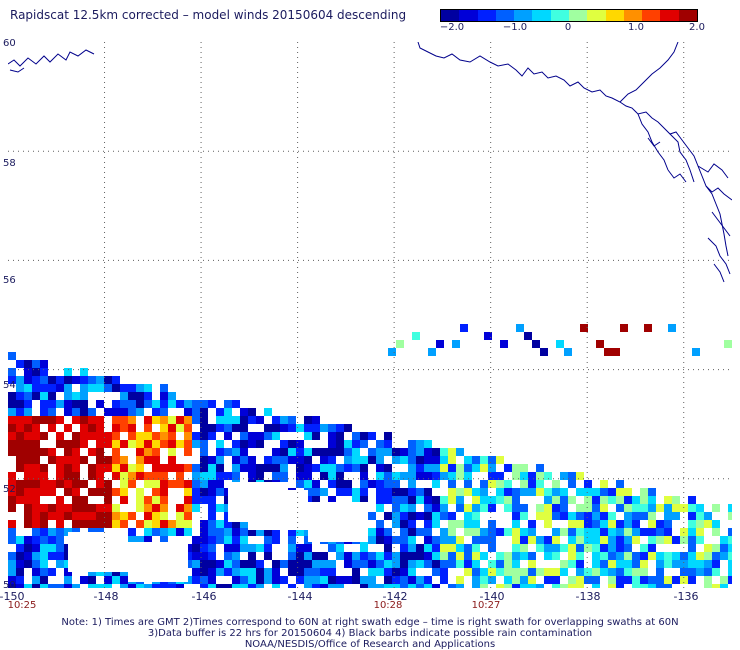 This screenshot has height=650, width=740. What do you see at coordinates (106, 596) in the screenshot?
I see `lon-label: -148` at bounding box center [106, 596].